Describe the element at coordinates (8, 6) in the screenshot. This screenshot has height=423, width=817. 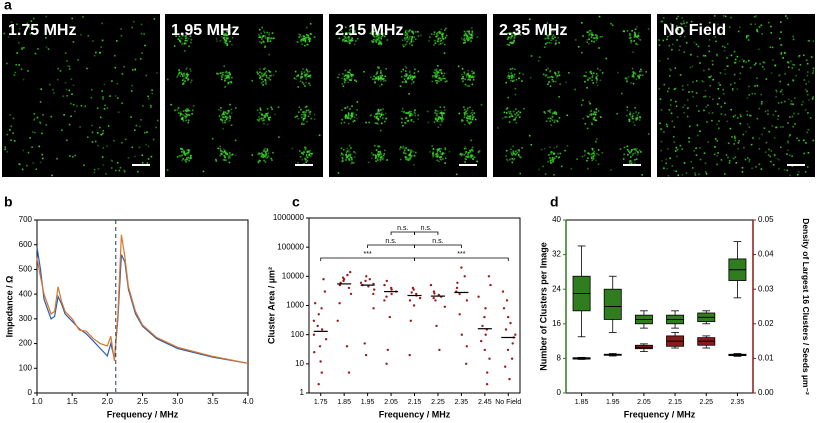
I see `panel-label: a` at that location.